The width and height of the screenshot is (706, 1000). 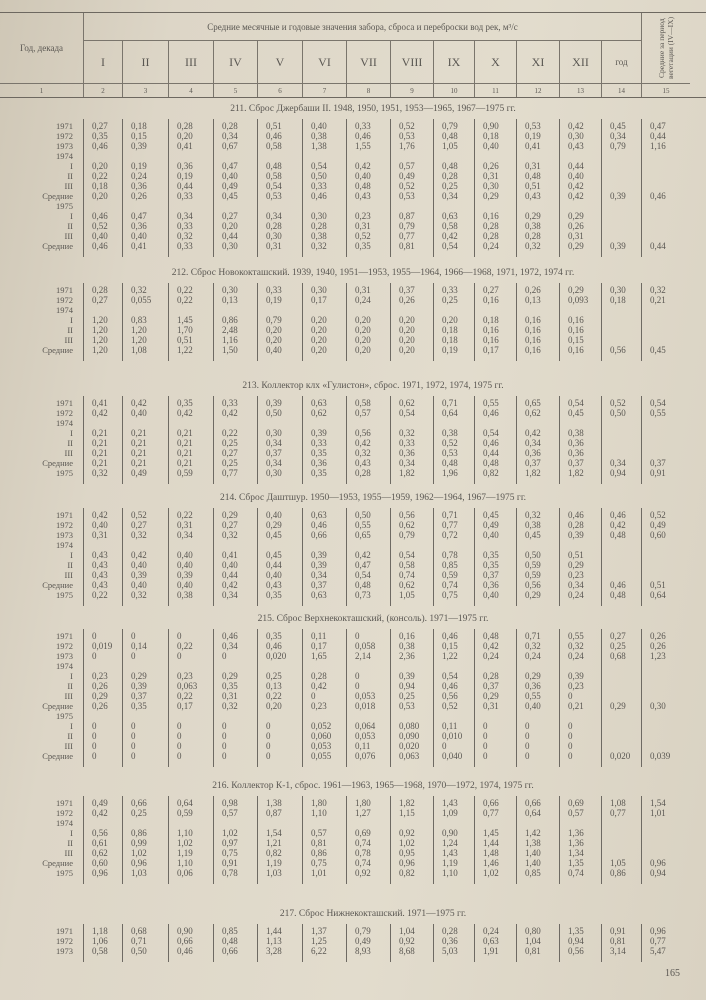 I want to click on table-cell: 1,91, so click(x=491, y=951).